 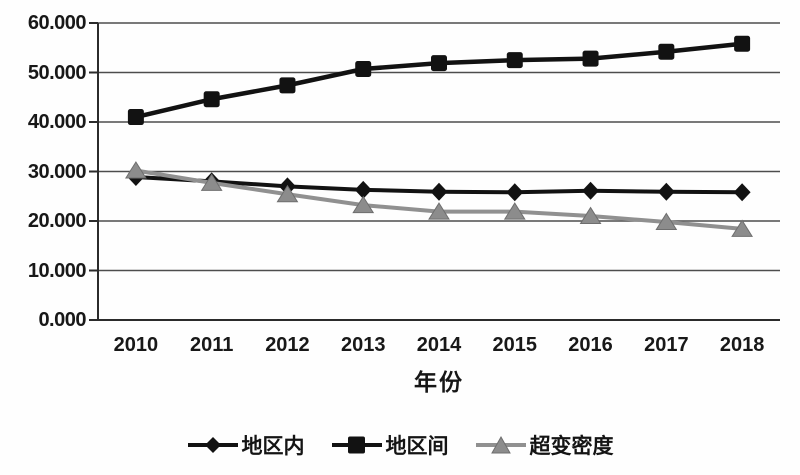 What do you see at coordinates (500, 444) in the screenshot?
I see `triangle-marker-icon` at bounding box center [500, 444].